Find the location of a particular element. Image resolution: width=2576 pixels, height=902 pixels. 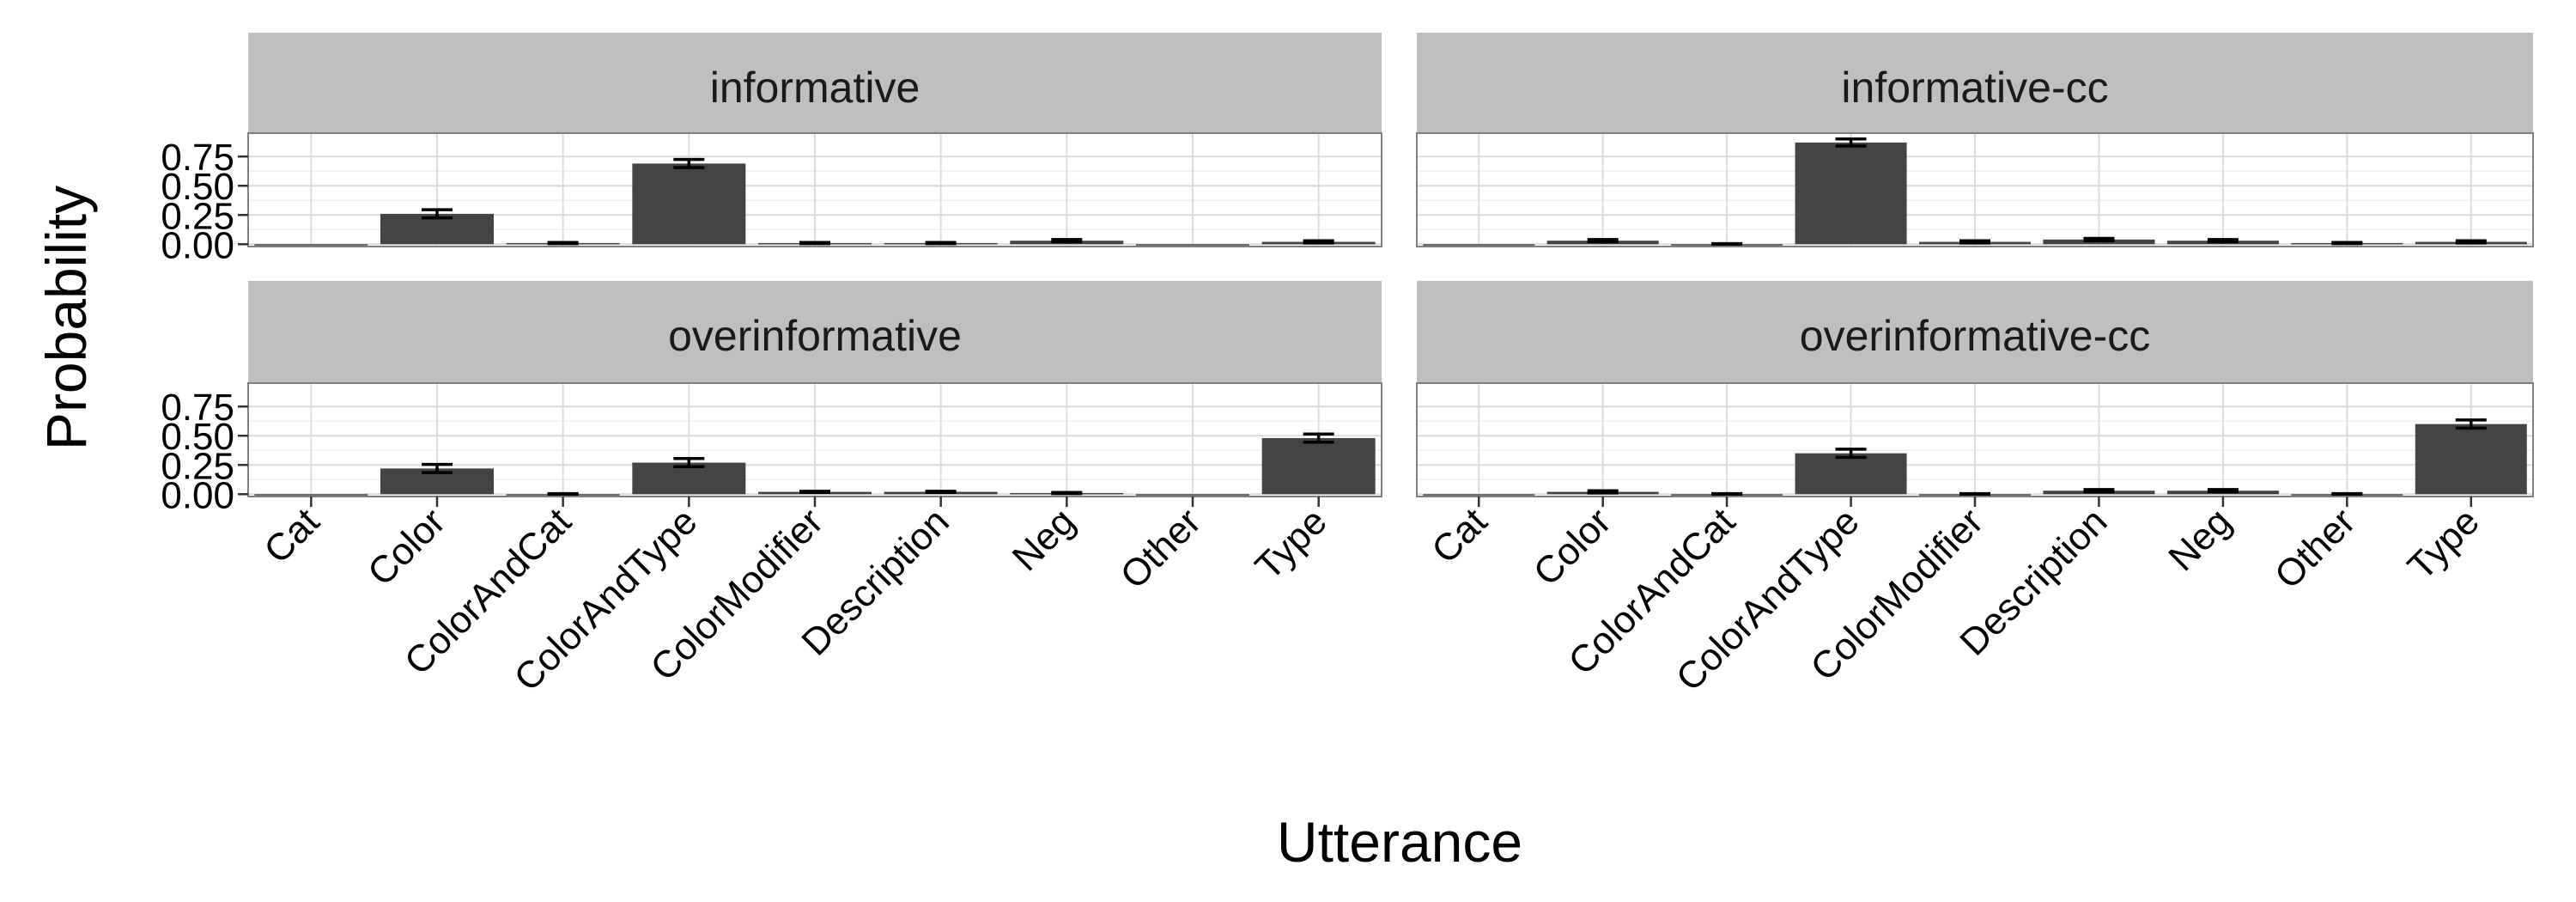

y-axis-title: Probability is located at coordinates (66, 318).